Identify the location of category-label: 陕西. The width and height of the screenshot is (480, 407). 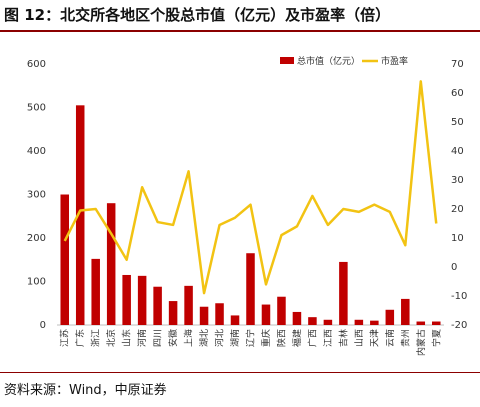
(281, 338).